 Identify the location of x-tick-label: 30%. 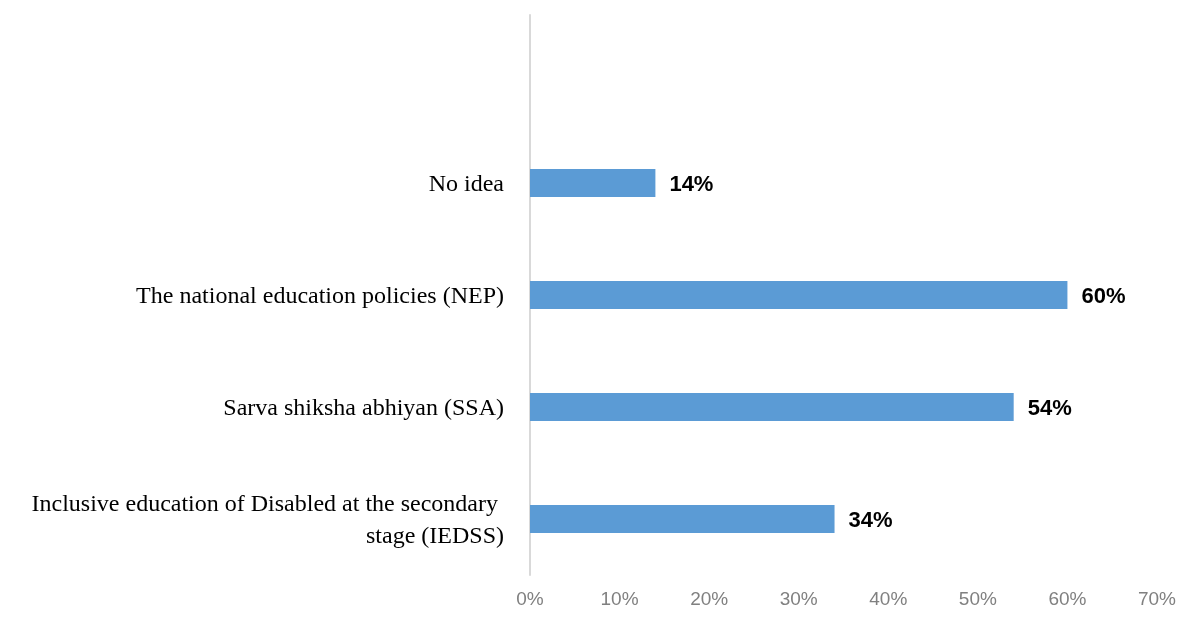
(798, 598).